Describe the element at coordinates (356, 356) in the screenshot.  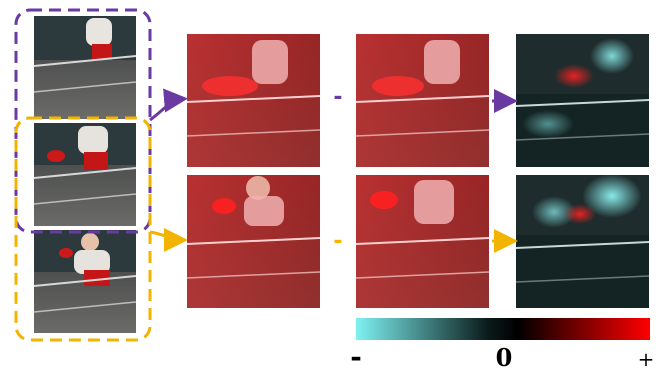
I see `legend-minus-label: -` at that location.